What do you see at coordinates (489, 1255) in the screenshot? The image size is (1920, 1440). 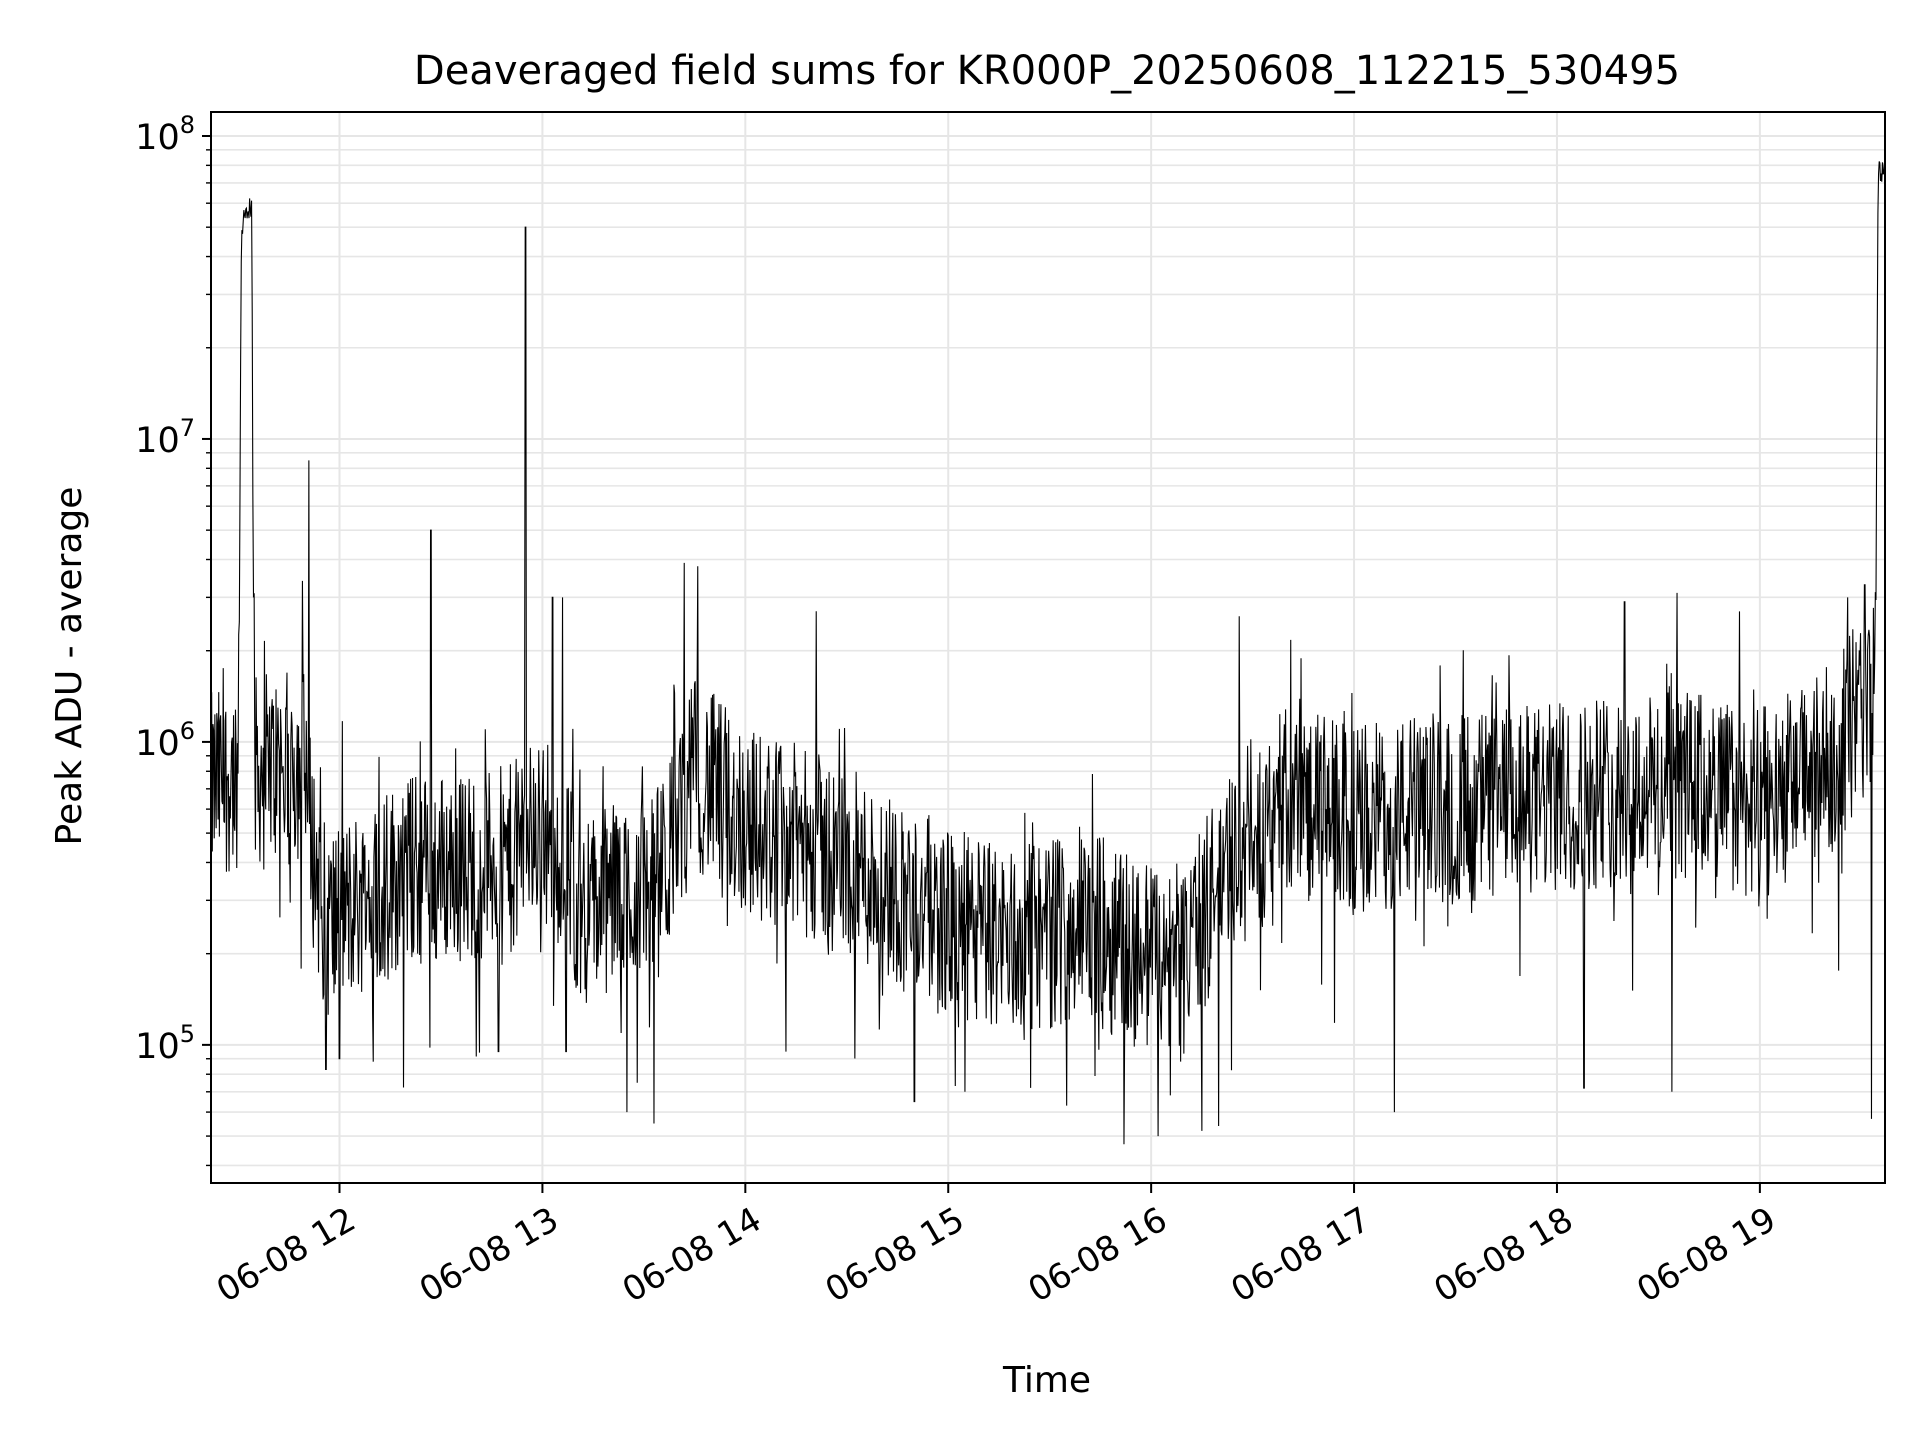 I see `x-tick-label: 06-08 13` at bounding box center [489, 1255].